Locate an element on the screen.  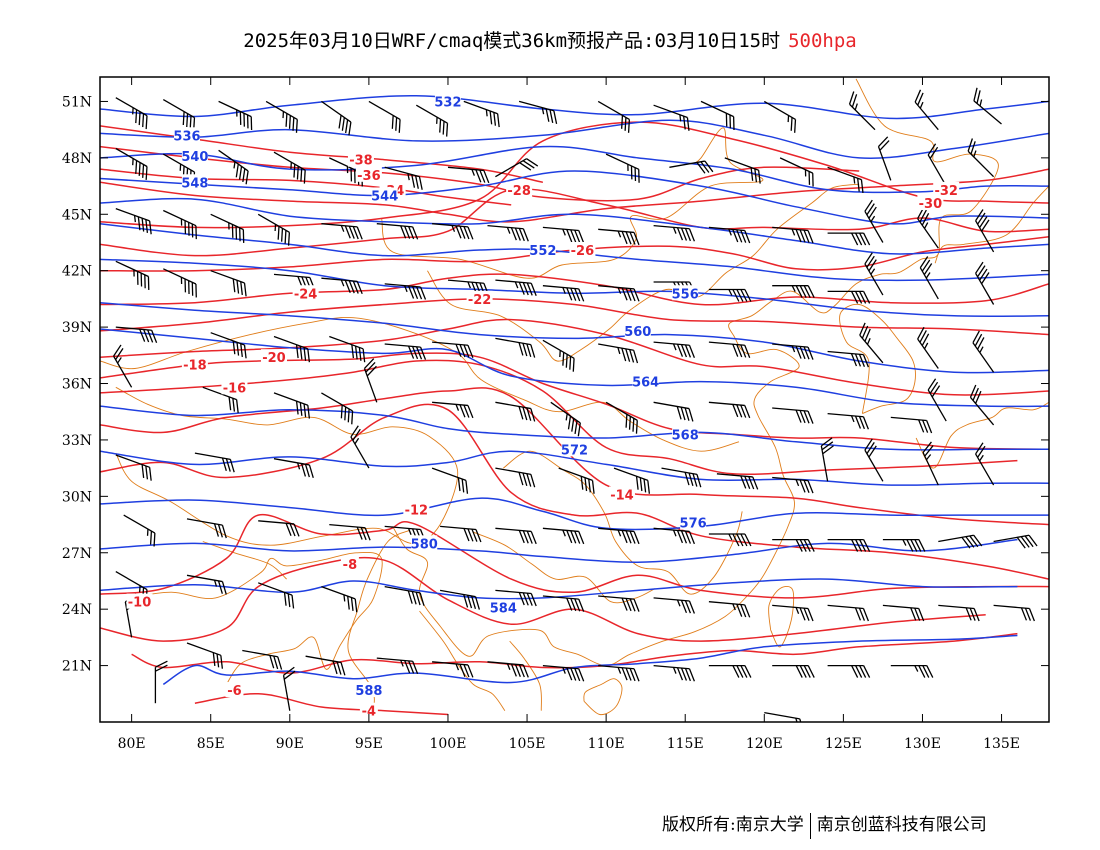
temperature-contour-label: -22 is located at coordinates (480, 300).